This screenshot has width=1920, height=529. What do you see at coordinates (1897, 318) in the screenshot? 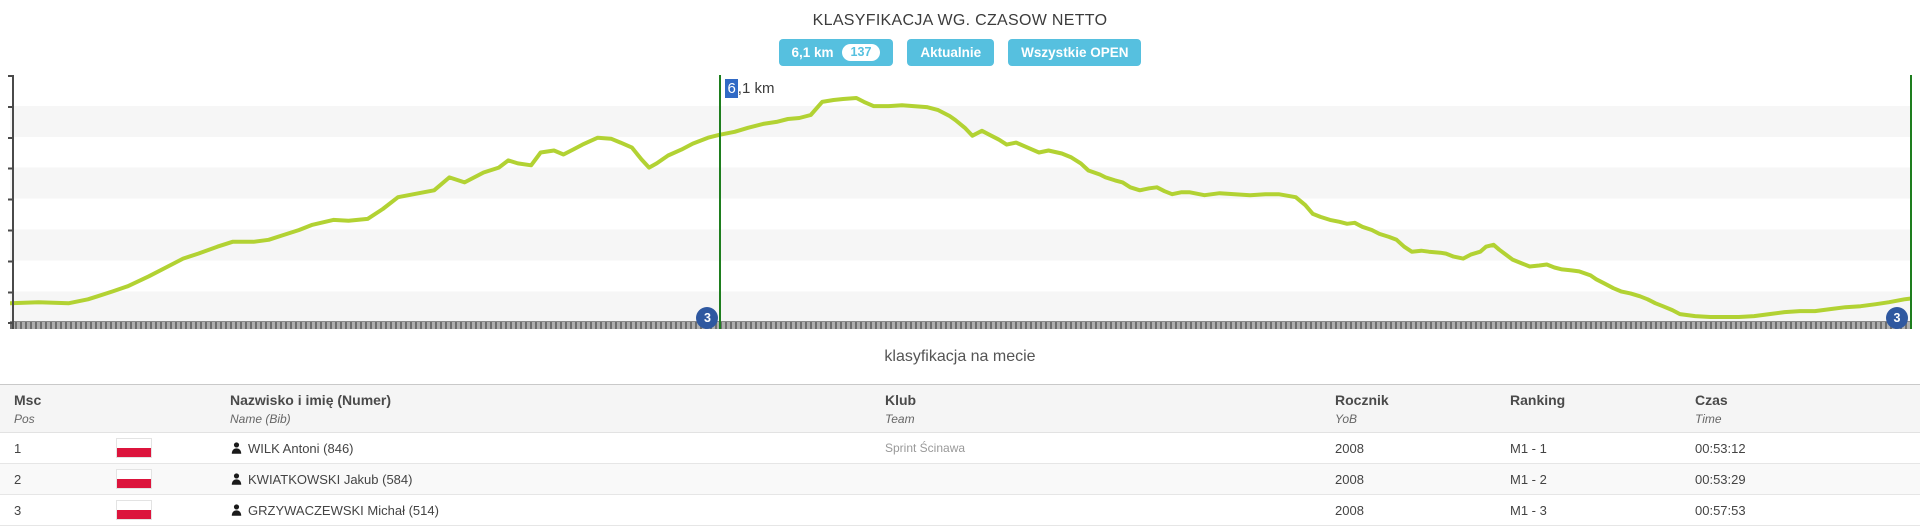
I see `finish-marker-badge: 3` at bounding box center [1897, 318].